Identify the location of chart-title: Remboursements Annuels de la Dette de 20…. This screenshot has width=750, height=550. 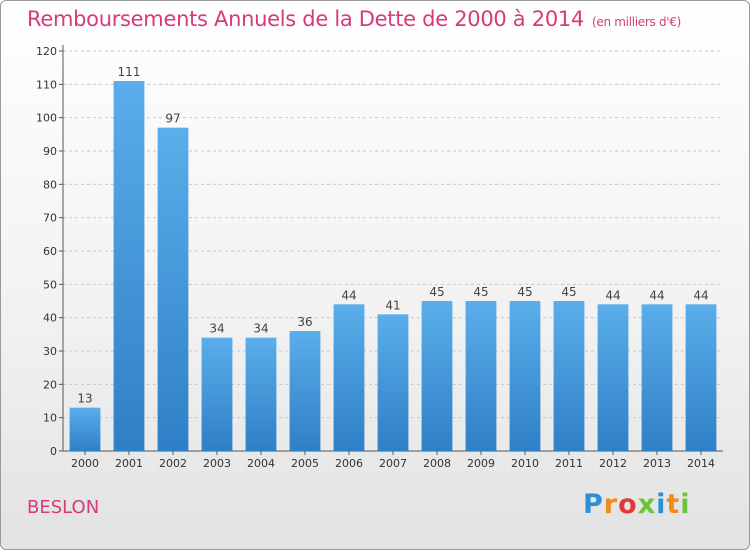
(354, 19).